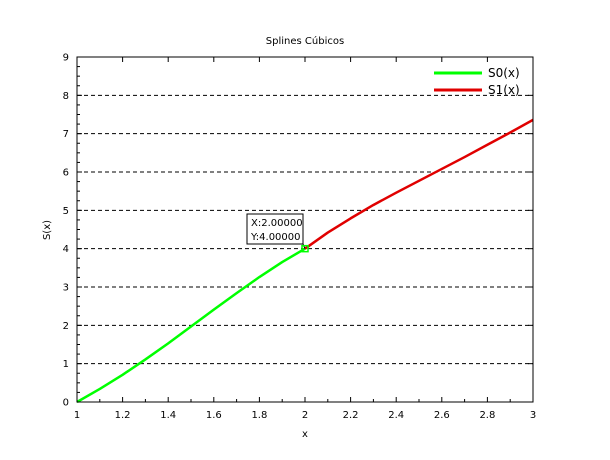  What do you see at coordinates (396, 415) in the screenshot?
I see `x-tick-label: 2.4` at bounding box center [396, 415].